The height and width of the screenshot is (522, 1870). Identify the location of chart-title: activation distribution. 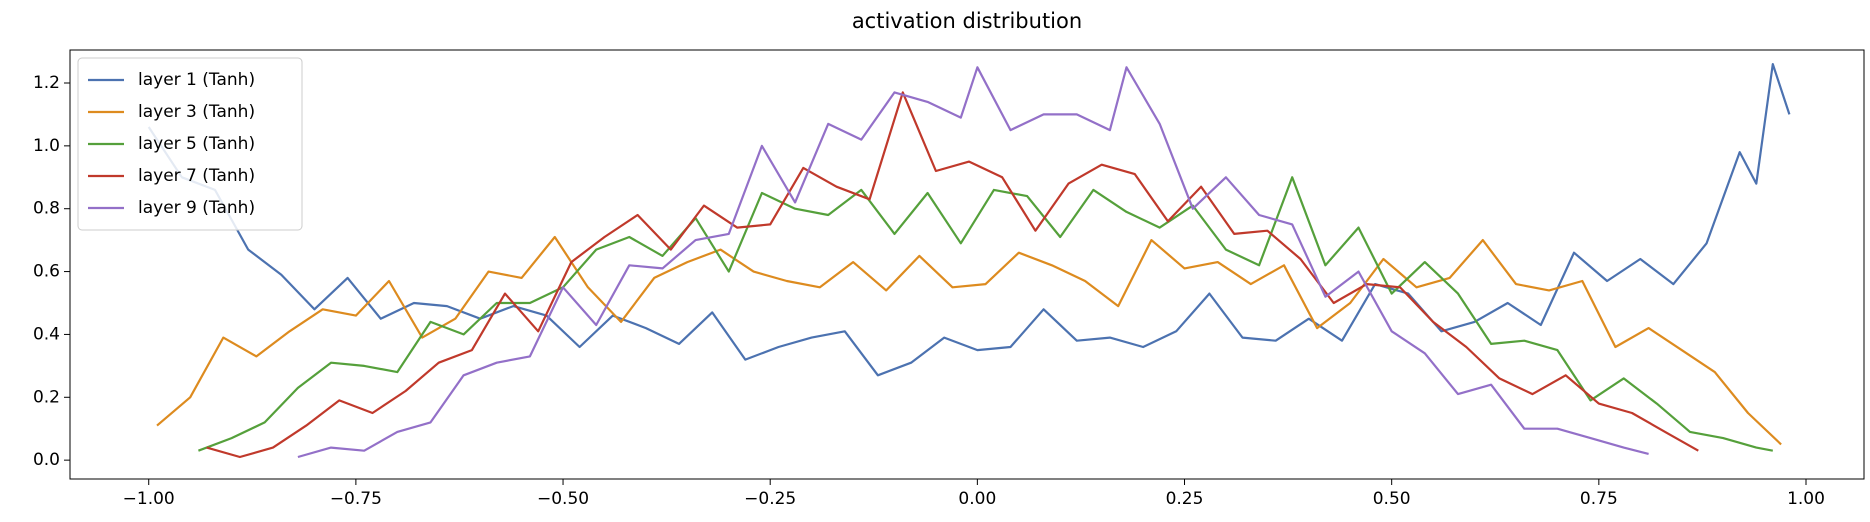
(967, 21).